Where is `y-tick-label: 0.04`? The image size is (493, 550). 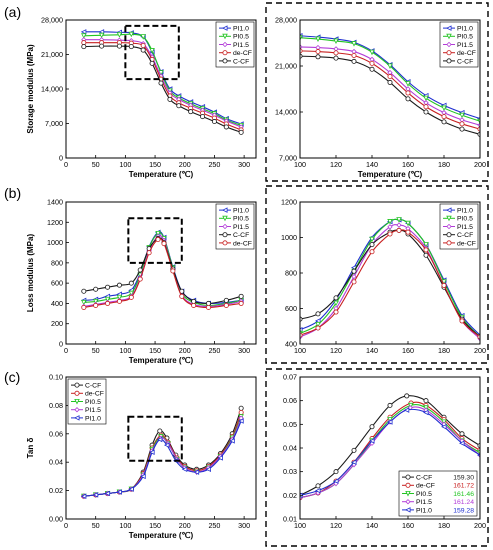
y-tick-label: 0.04 is located at coordinates (56, 462).